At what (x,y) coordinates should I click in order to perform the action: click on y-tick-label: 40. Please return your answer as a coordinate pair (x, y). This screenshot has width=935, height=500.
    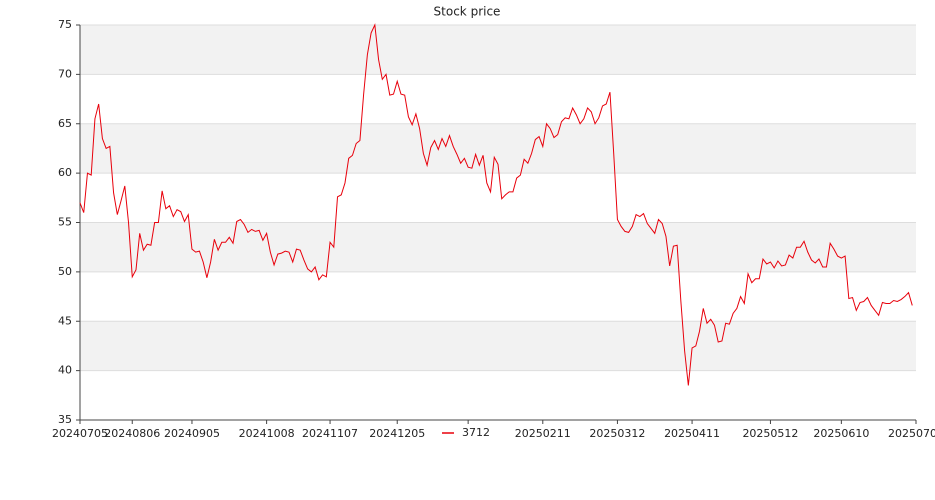
    Looking at the image, I should click on (65, 370).